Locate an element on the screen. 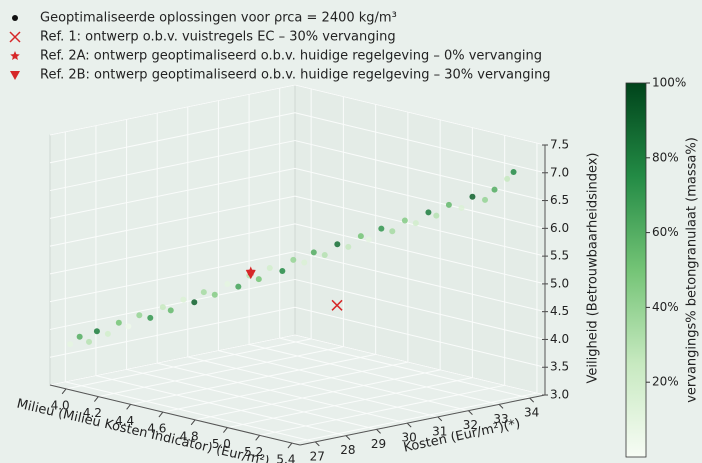 This screenshot has height=463, width=702. z-tick-label: 4.0 is located at coordinates (559, 339).